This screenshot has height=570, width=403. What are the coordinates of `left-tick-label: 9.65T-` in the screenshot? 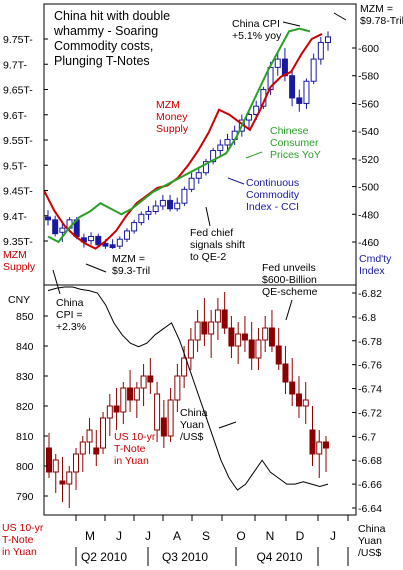 It's located at (18, 91).